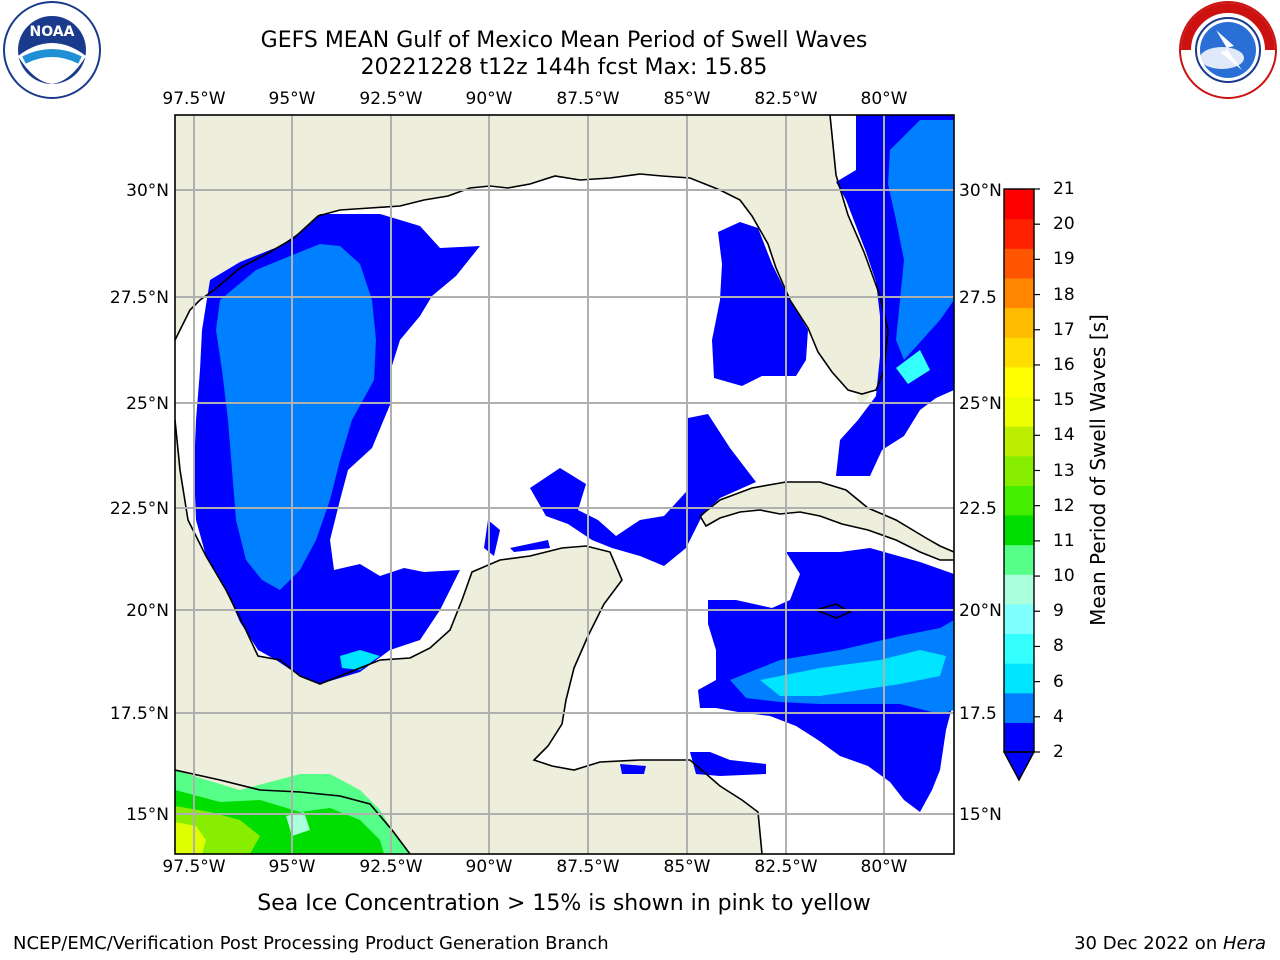 The image size is (1280, 960). What do you see at coordinates (296, 417) in the screenshot?
I see `contour-west-gulf-4s` at bounding box center [296, 417].